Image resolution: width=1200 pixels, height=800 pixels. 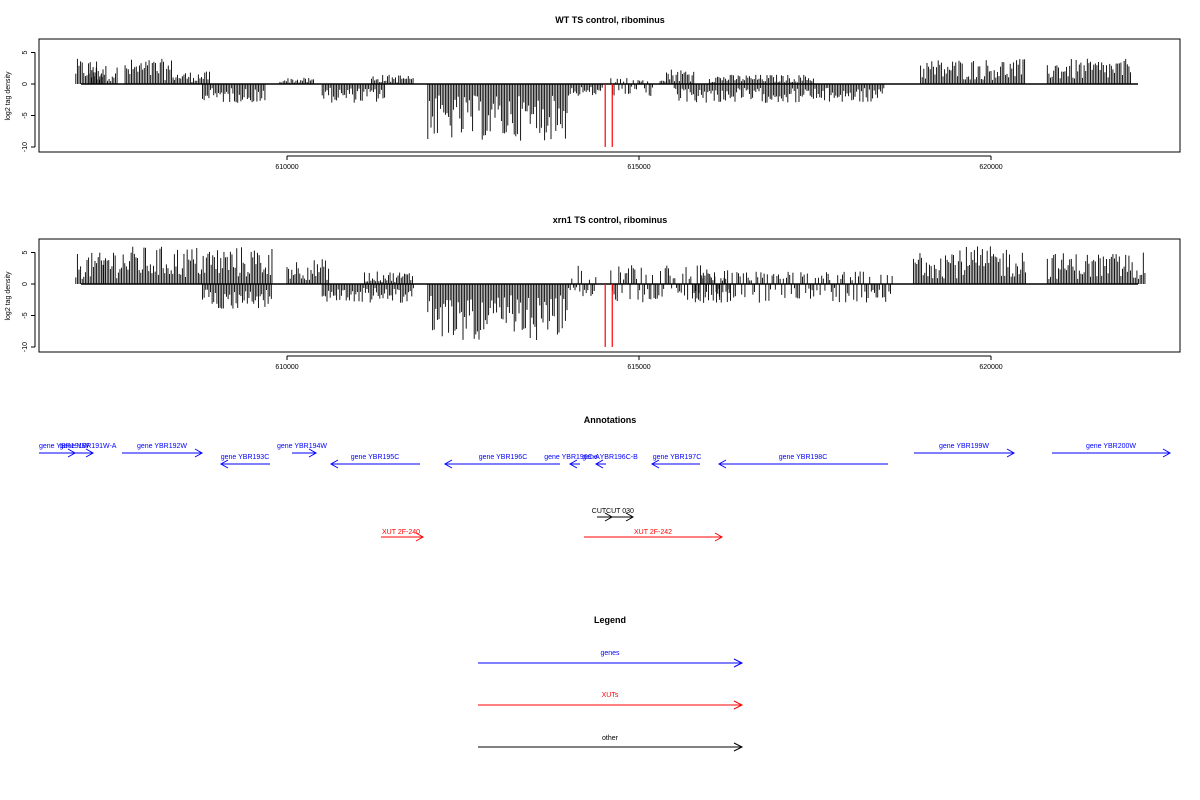 I want to click on panel-wt-y-axis: 5 0 -5 -10, so click(x=29, y=101).